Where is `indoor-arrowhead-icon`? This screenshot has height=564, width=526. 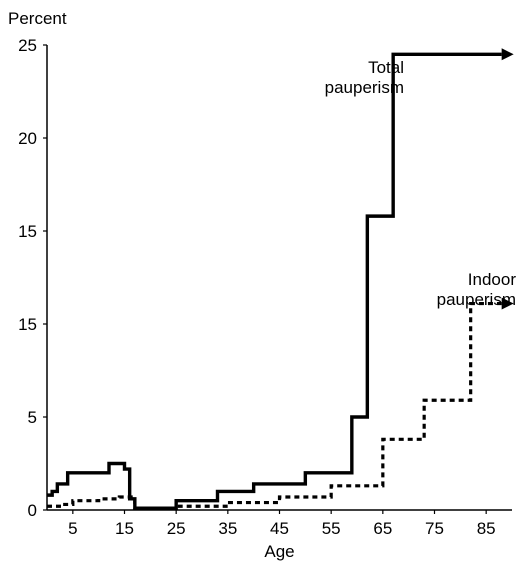
indoor-arrowhead-icon is located at coordinates (507, 303).